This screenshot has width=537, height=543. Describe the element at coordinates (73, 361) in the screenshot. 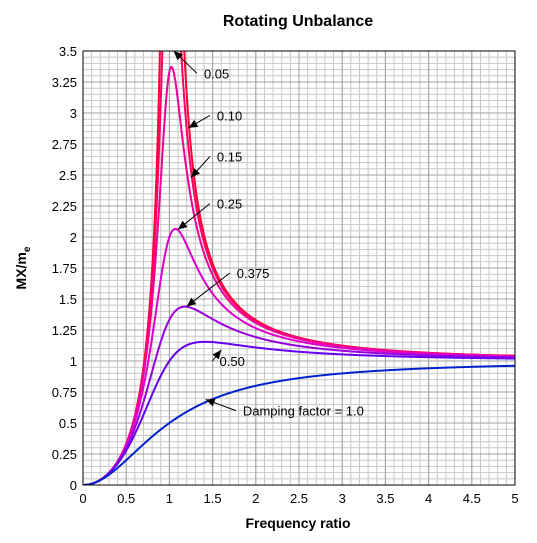

I see `y-tick-label: 1` at that location.